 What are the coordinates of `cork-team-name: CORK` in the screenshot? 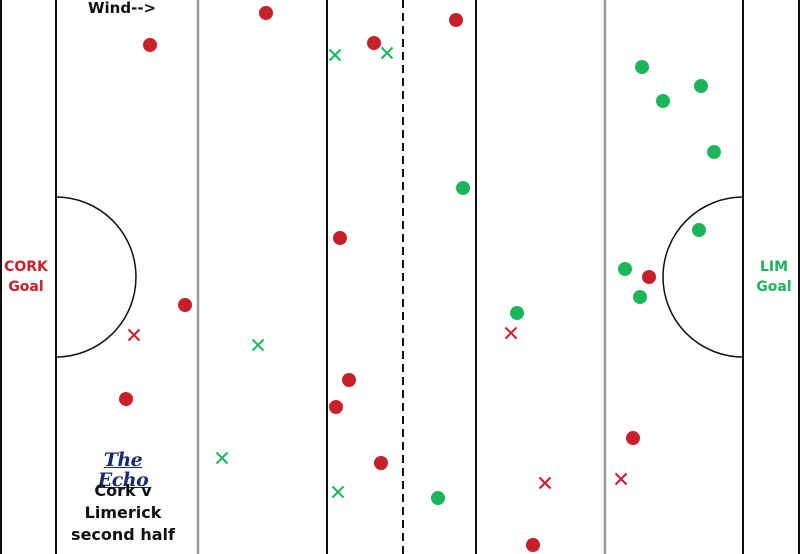 It's located at (26, 267).